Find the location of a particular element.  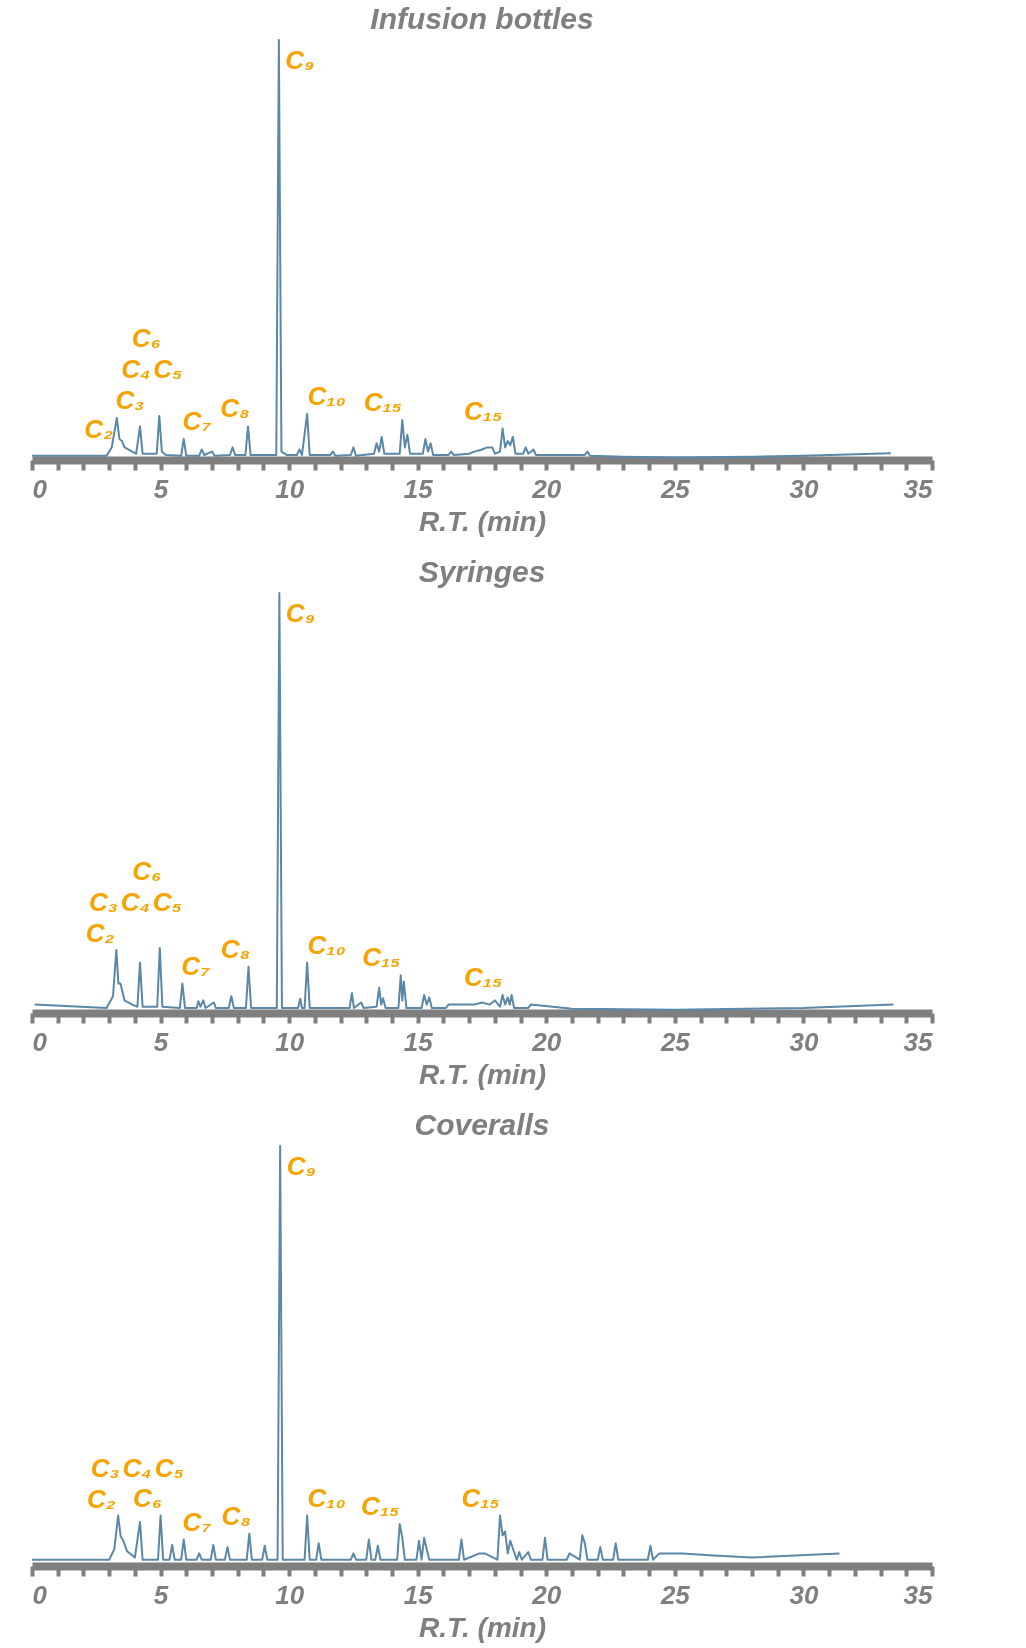

chart-title: Infusion bottles is located at coordinates (482, 18).